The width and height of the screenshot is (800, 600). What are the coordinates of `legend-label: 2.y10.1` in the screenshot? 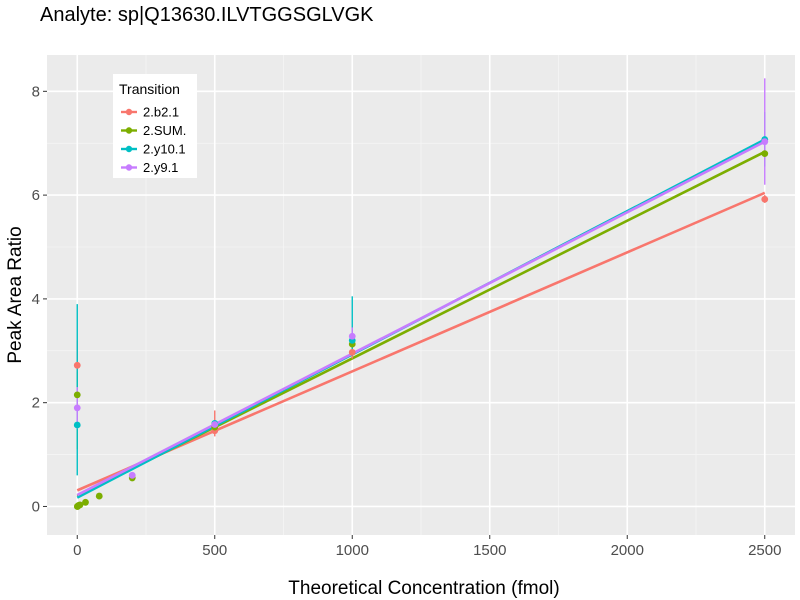 It's located at (164, 149).